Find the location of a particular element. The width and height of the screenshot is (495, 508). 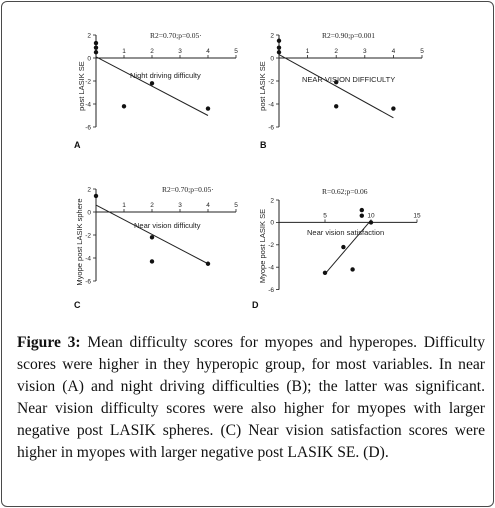

x-axis-label: Night driving difficulty is located at coordinates (165, 75).